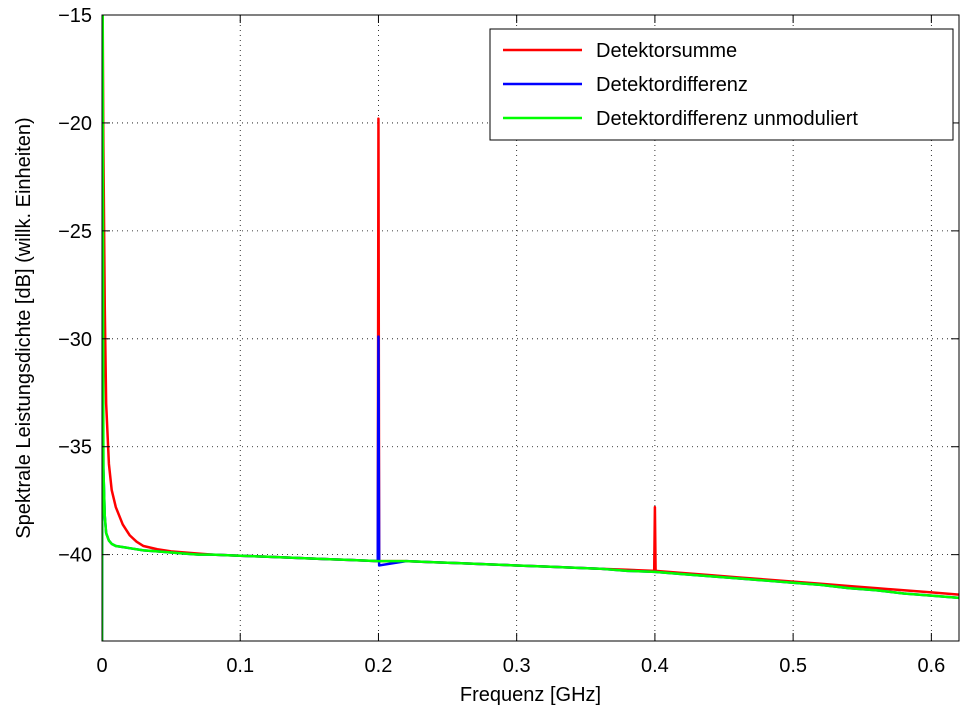 The image size is (962, 713). What do you see at coordinates (75, 16) in the screenshot?
I see `y-tick-label: −15` at bounding box center [75, 16].